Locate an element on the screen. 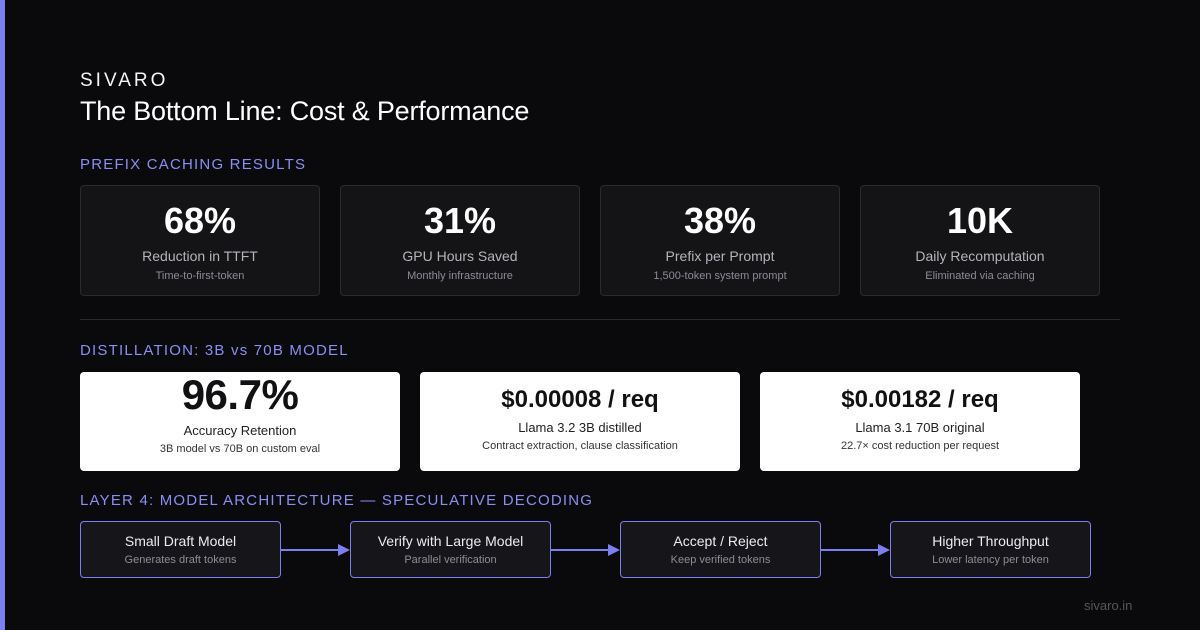  stat-value: 10K is located at coordinates (980, 220).